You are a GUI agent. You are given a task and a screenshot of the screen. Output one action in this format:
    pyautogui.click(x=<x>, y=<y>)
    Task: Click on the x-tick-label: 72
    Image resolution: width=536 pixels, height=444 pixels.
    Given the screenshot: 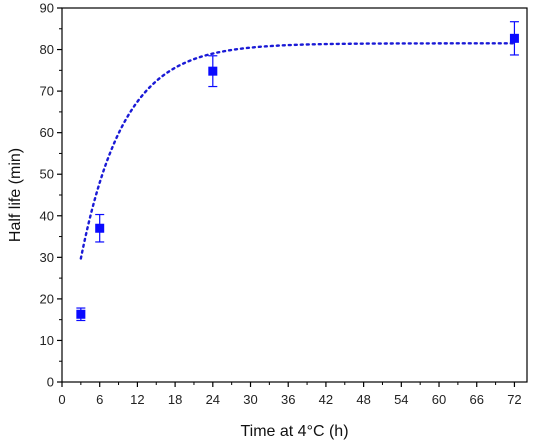 What is the action you would take?
    pyautogui.click(x=514, y=399)
    